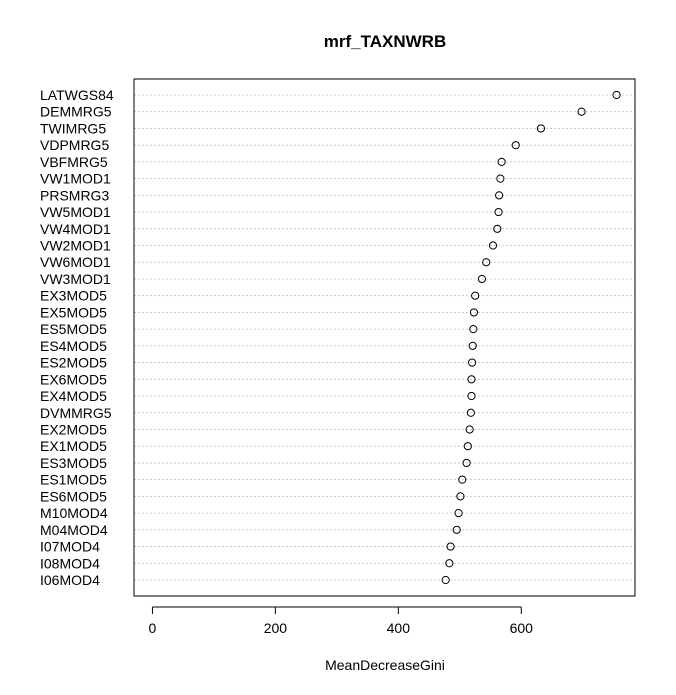 The width and height of the screenshot is (676, 695). What do you see at coordinates (73, 463) in the screenshot?
I see `y-tick-label: ES3MOD5` at bounding box center [73, 463].